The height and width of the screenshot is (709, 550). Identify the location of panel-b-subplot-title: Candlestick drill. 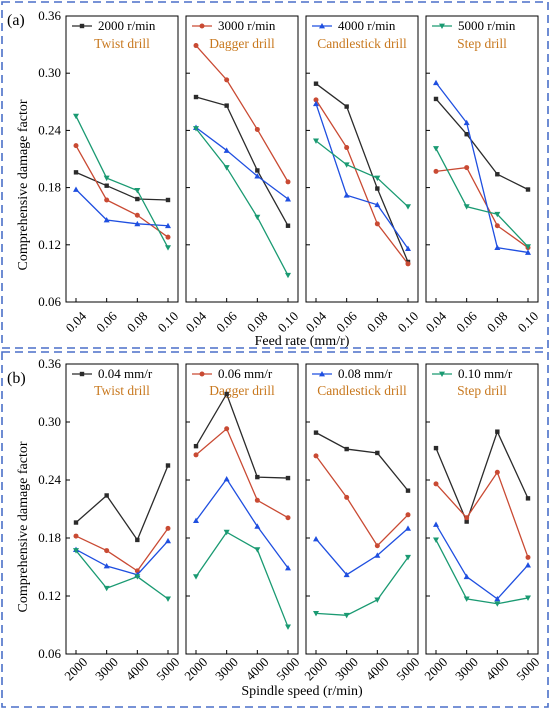
(362, 390).